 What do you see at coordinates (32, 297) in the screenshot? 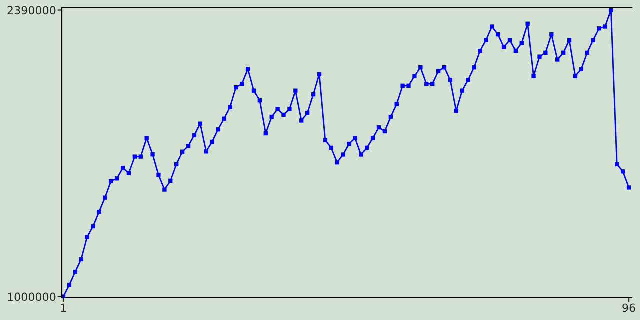
I see `y-tick-label: 1000000` at bounding box center [32, 297].